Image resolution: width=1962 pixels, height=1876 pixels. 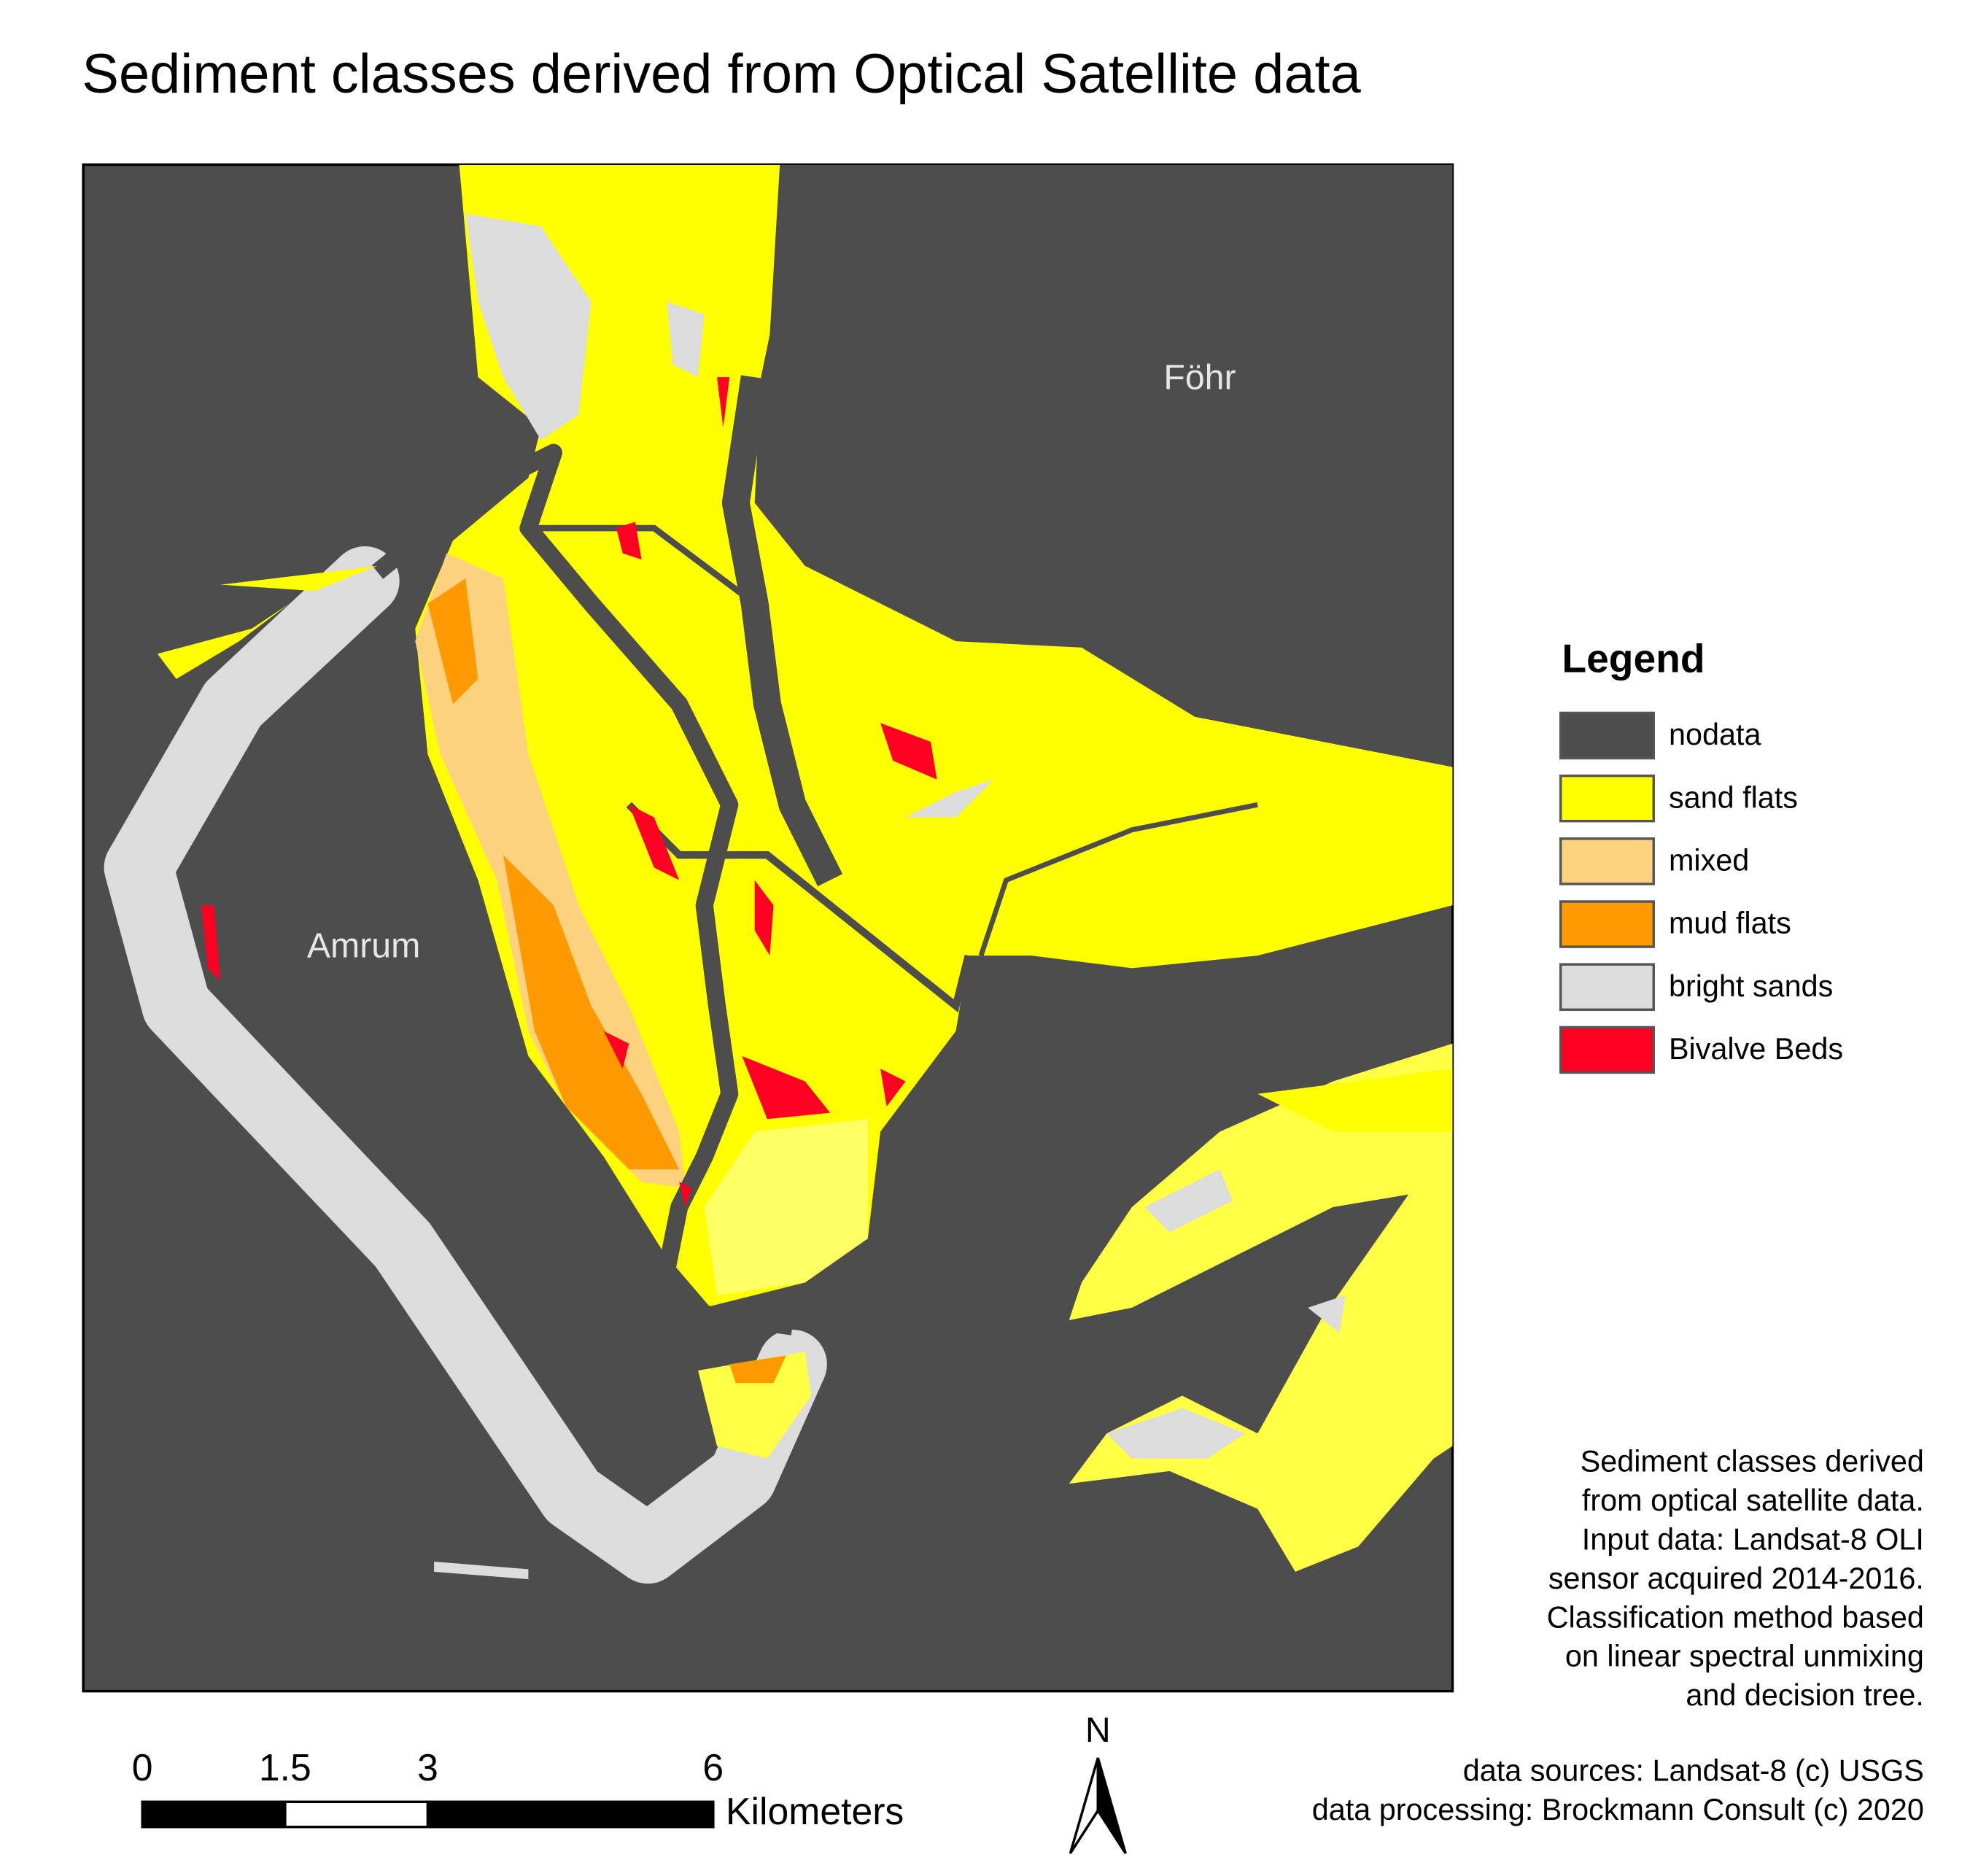 I want to click on credit-line: data sources: Landsat-8 (c) USGS, so click(x=1693, y=1771).